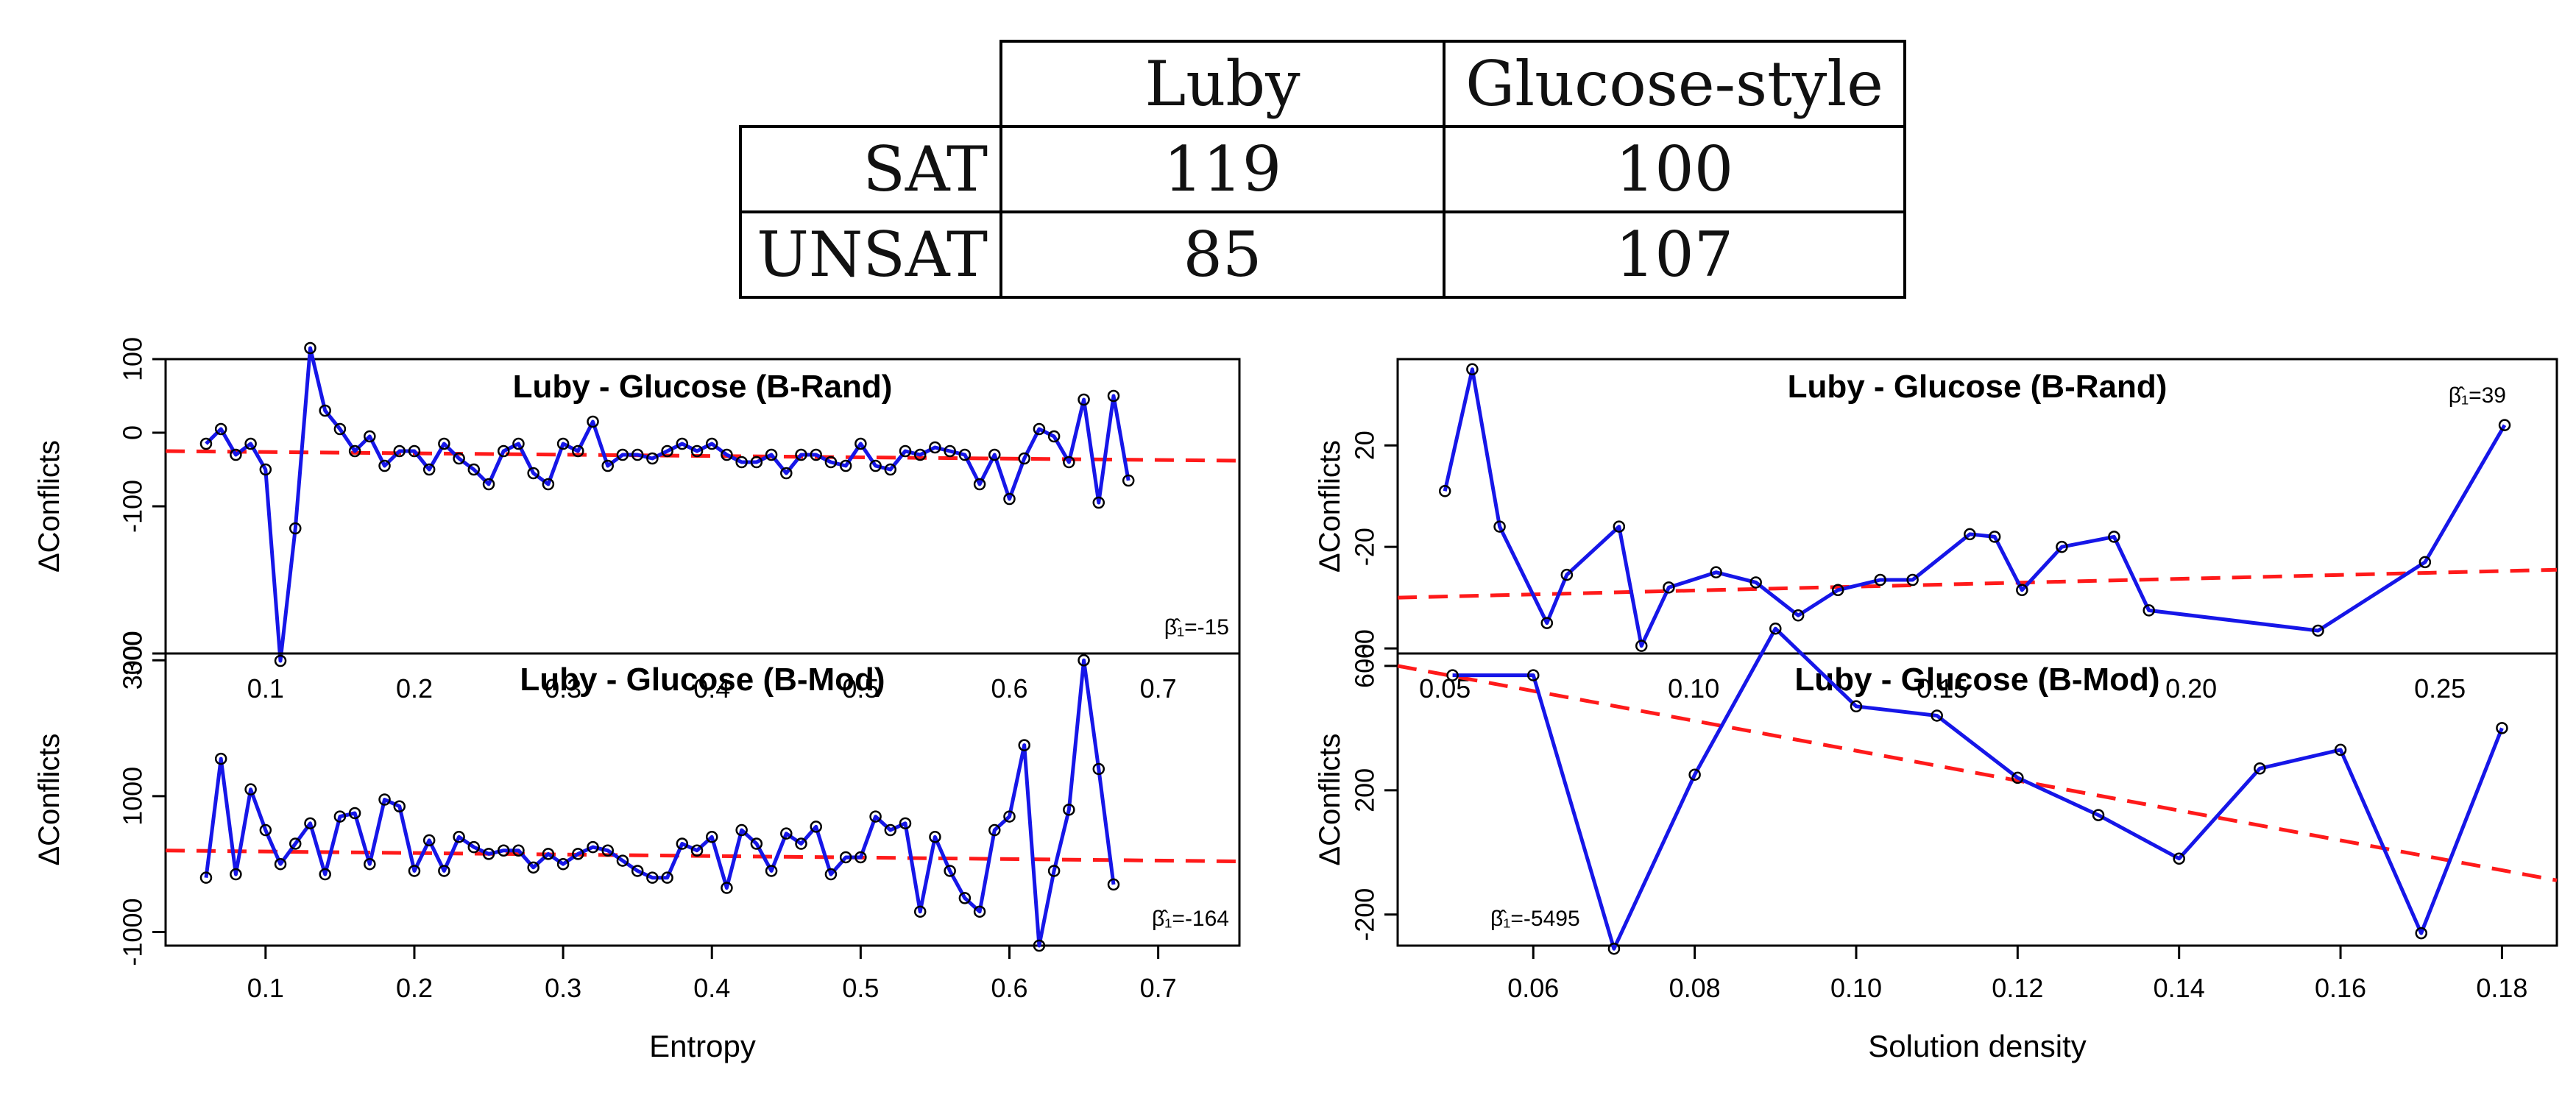  What do you see at coordinates (1009, 988) in the screenshot?
I see `x-tick-label: 0.6` at bounding box center [1009, 988].